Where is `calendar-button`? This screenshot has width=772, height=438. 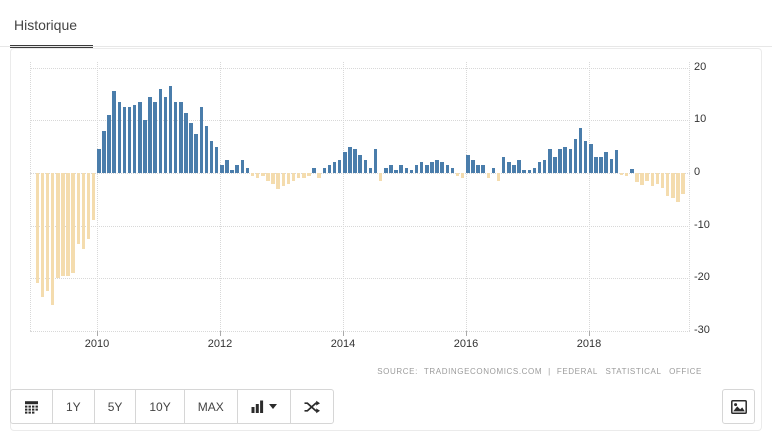
calendar-button is located at coordinates (31, 406).